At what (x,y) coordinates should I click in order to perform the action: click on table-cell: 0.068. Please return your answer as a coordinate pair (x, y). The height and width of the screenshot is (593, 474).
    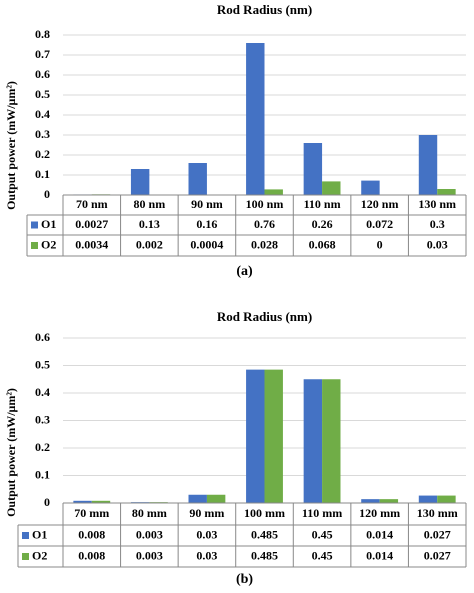
    Looking at the image, I should click on (322, 244).